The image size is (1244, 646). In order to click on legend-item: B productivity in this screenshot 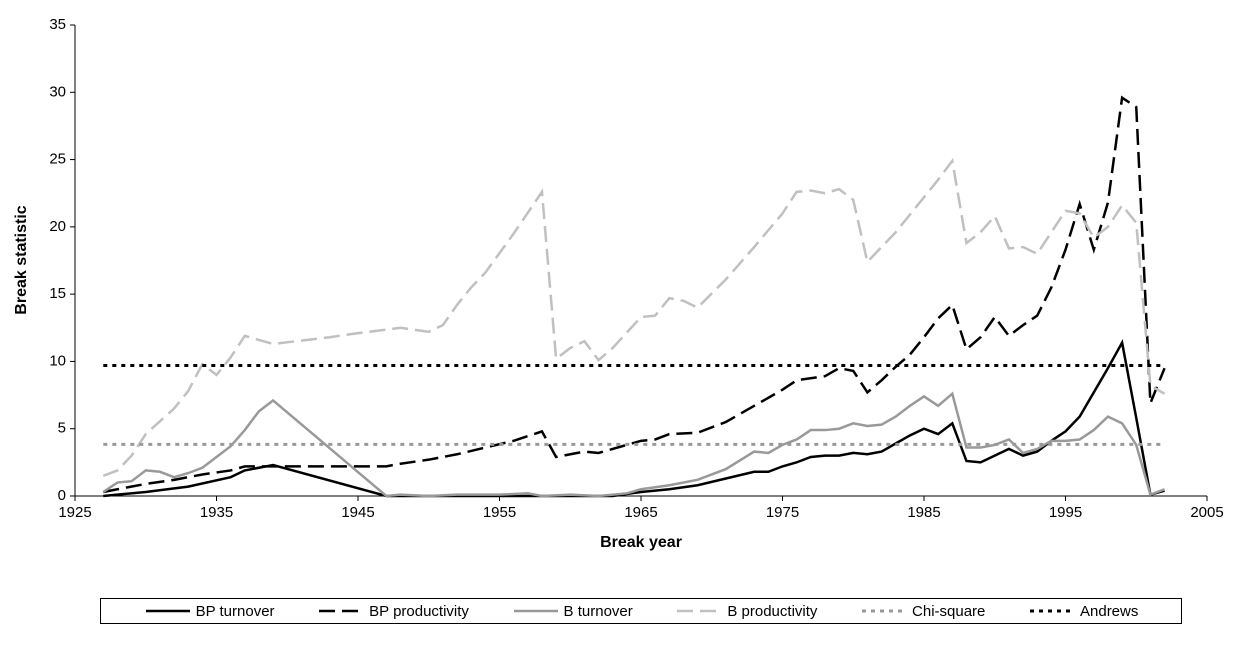, I will do `click(746, 611)`.